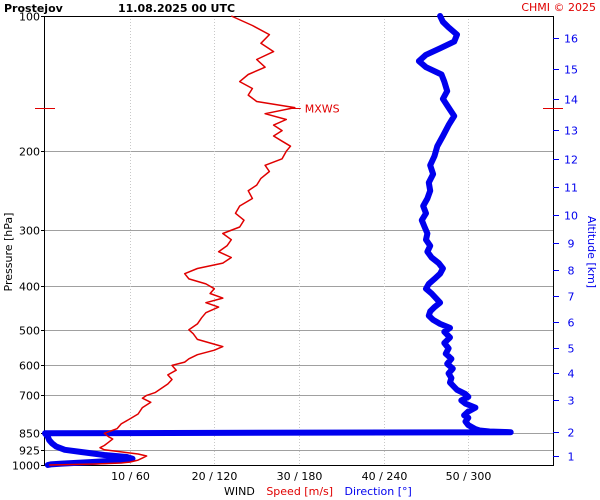 Image resolution: width=600 pixels, height=500 pixels. Describe the element at coordinates (29, 396) in the screenshot. I see `pressure-tick-label: 700` at that location.